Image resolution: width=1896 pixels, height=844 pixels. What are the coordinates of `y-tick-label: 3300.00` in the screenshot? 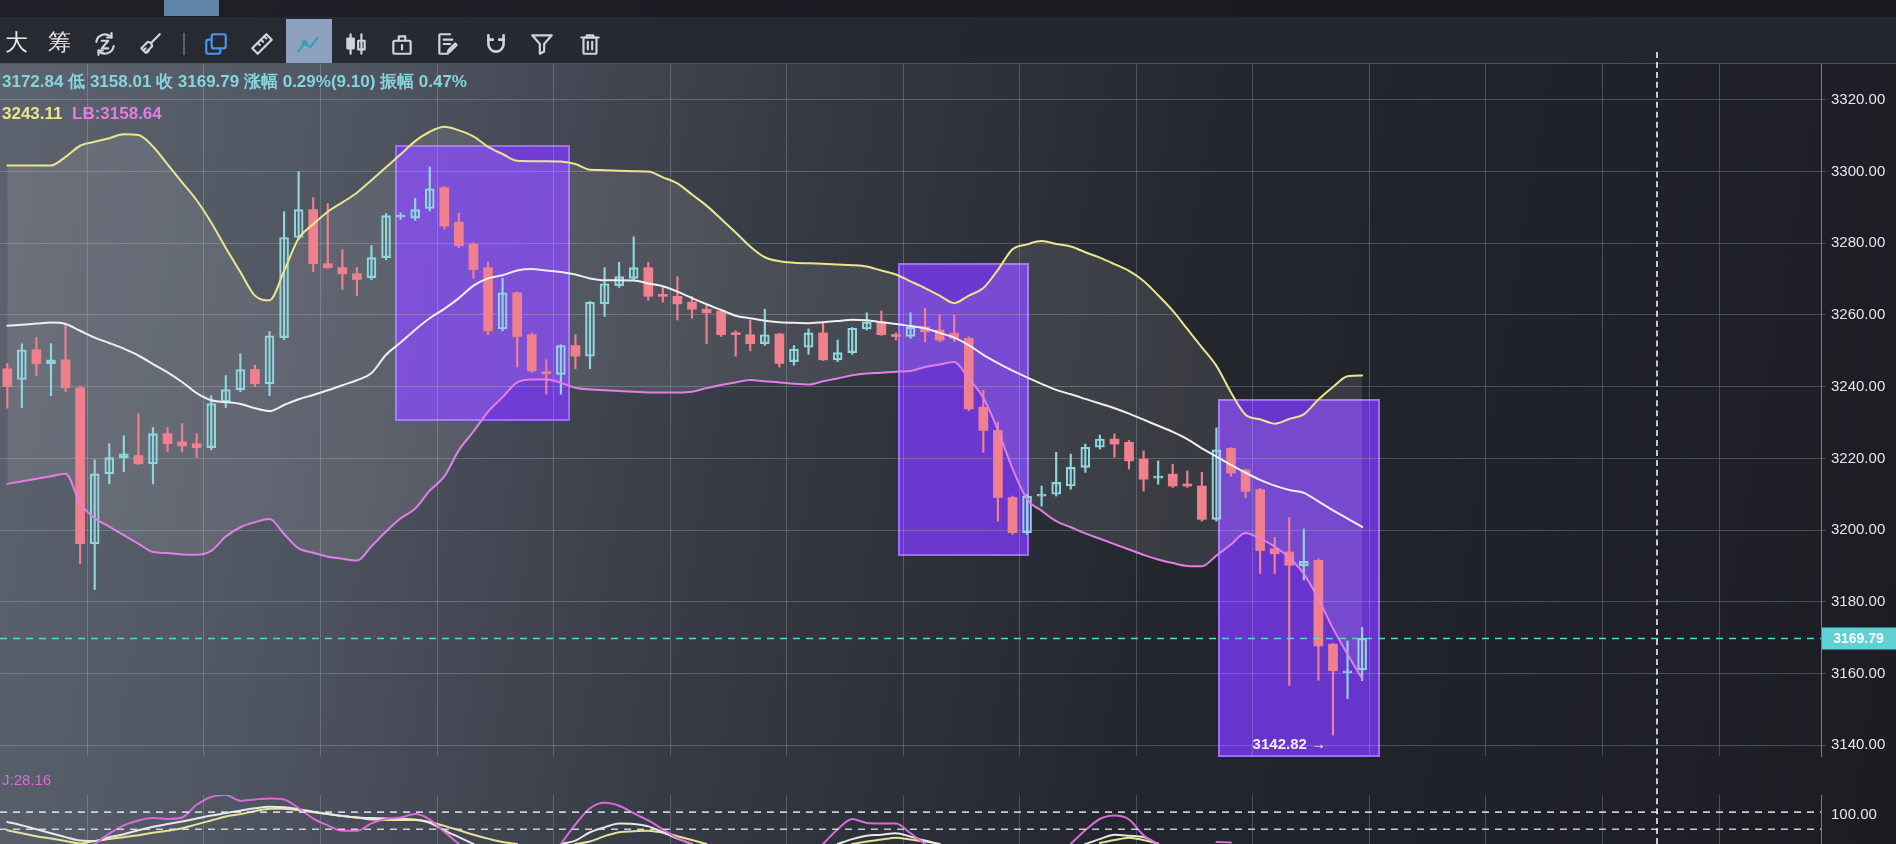 It's located at (1858, 170).